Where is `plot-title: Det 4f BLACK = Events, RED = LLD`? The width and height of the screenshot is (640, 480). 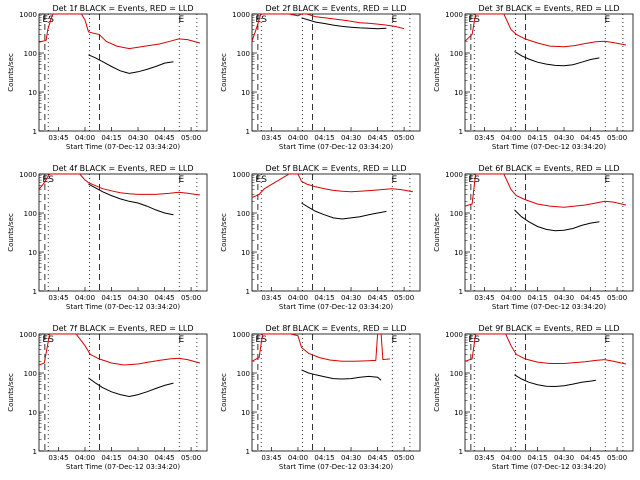 plot-title: Det 4f BLACK = Events, RED = LLD is located at coordinates (122, 168).